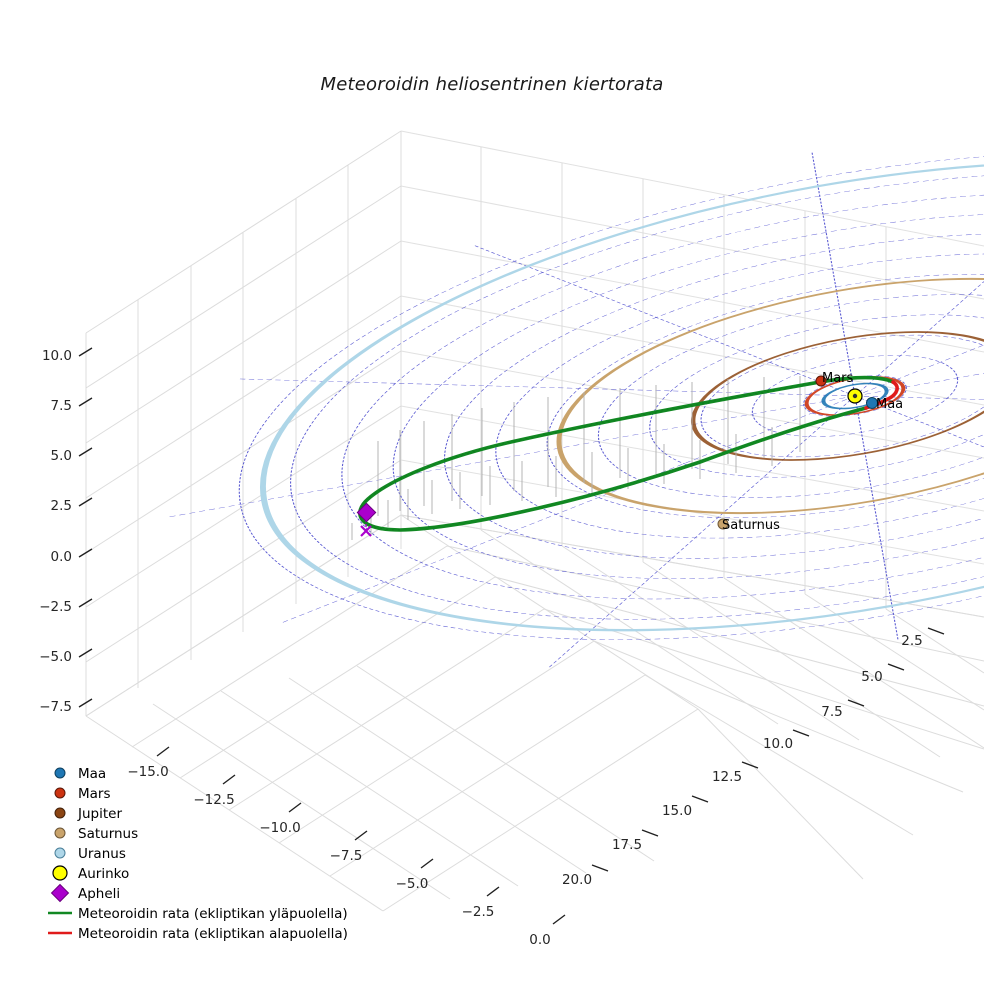 The width and height of the screenshot is (984, 984). Describe the element at coordinates (99, 814) in the screenshot. I see `legend-label: Jupiter` at that location.